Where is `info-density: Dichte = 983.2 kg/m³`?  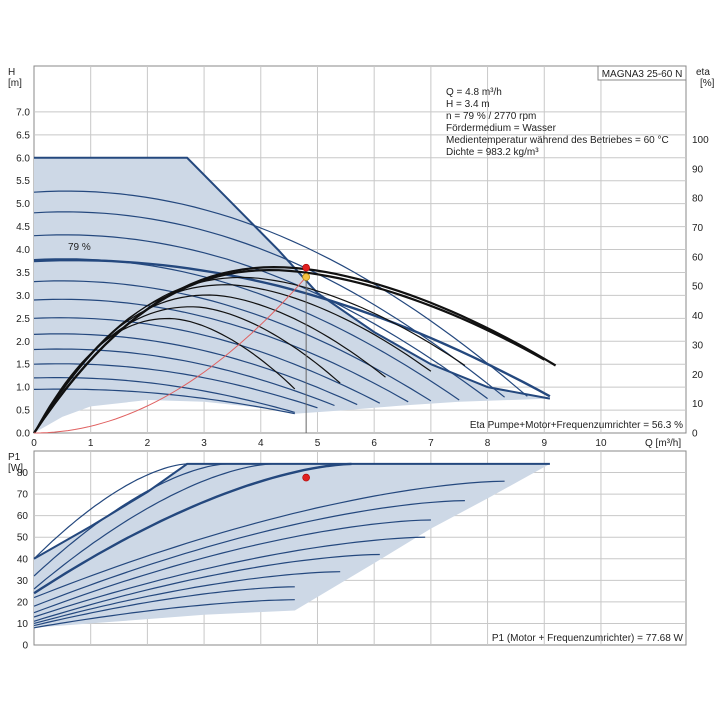
info-density: Dichte = 983.2 kg/m³ is located at coordinates (492, 152).